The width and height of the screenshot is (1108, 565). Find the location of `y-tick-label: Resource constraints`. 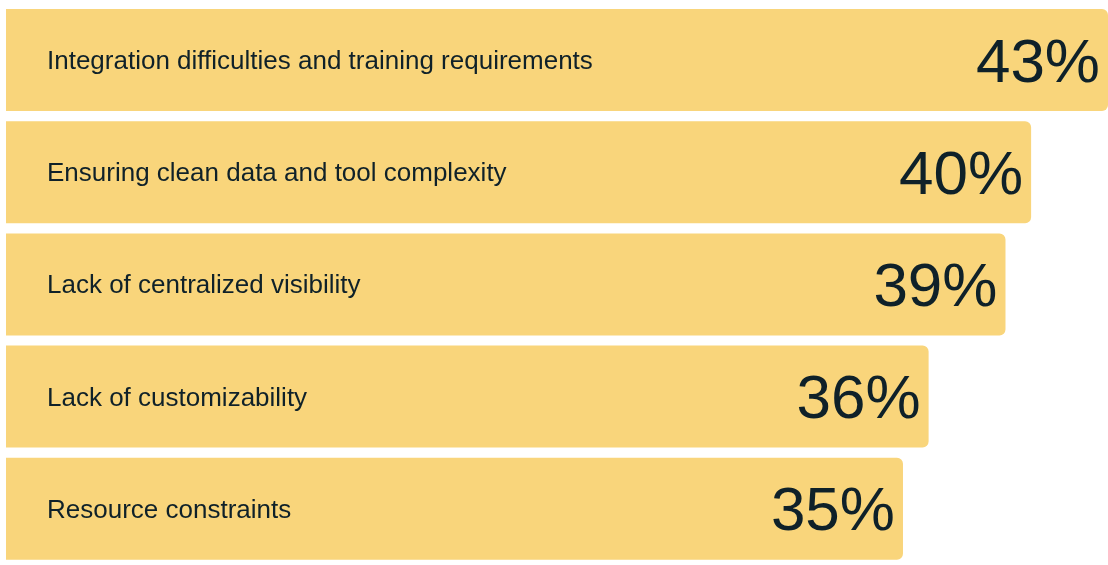

y-tick-label: Resource constraints is located at coordinates (169, 508).